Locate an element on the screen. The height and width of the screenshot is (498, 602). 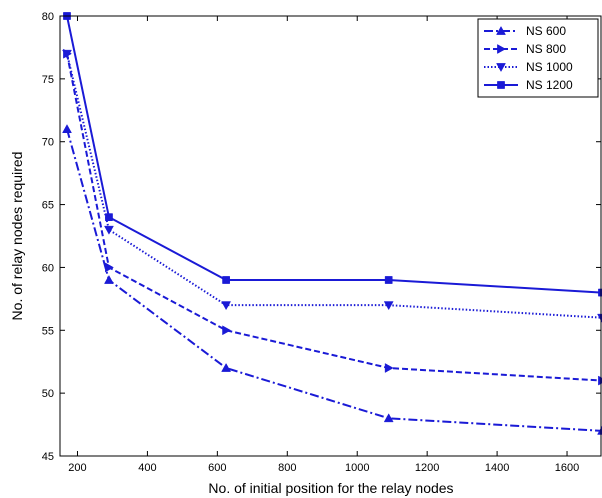
legend-item: NS 1200 is located at coordinates (528, 85).